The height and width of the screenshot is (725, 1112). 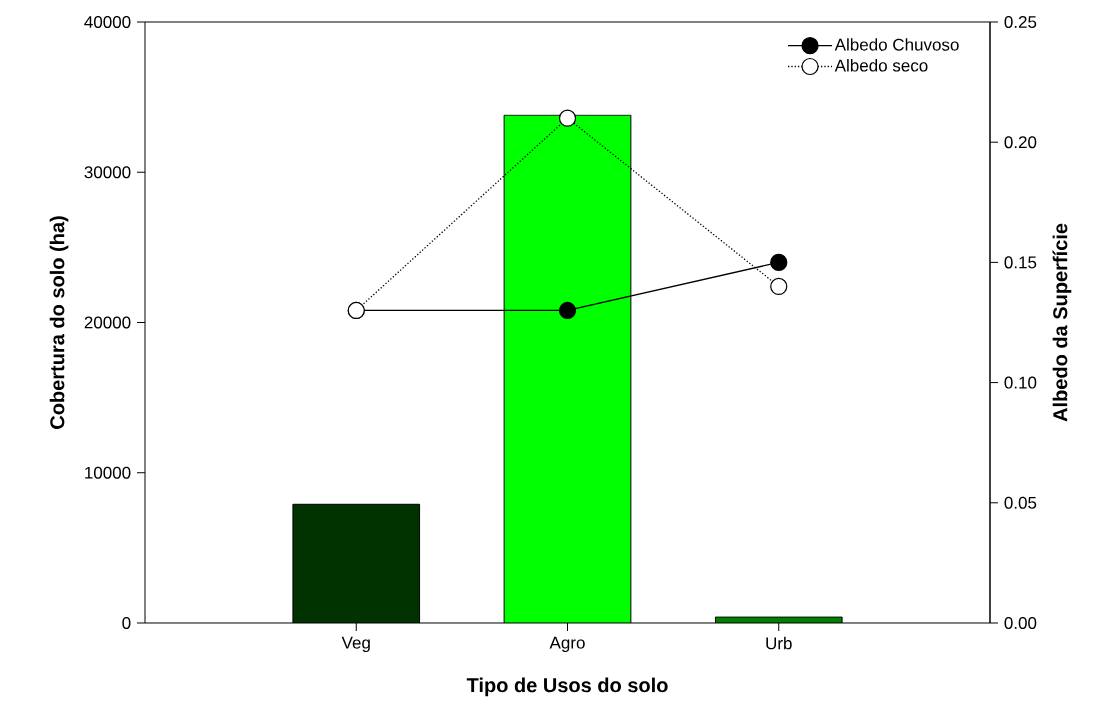 I want to click on y2-axis-title: Albedo da Superfície, so click(x=1062, y=322).